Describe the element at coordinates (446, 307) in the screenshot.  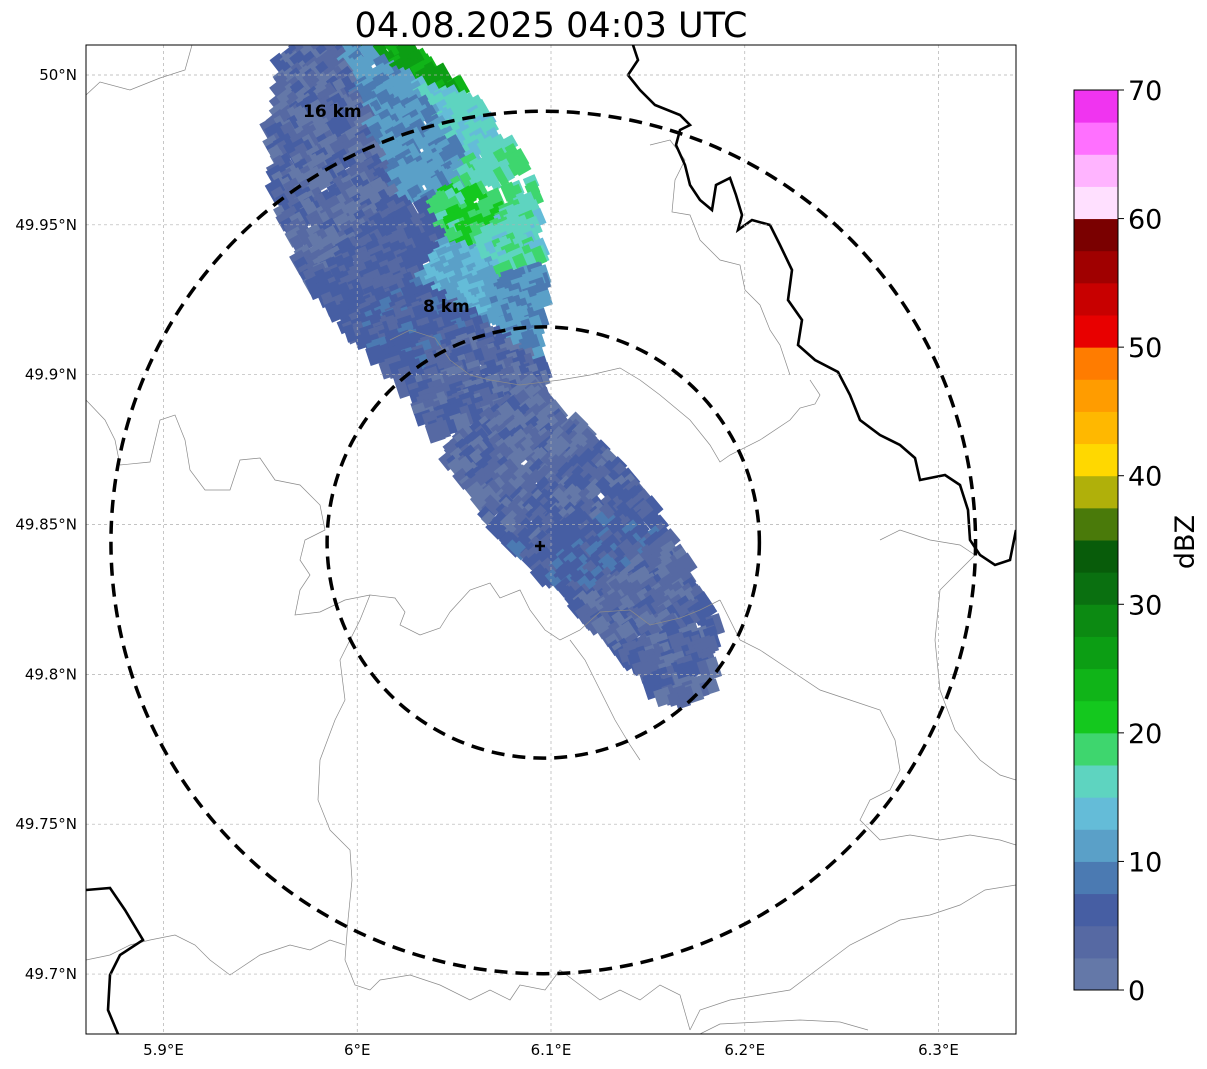
I see `ring-label-8km: 8 km` at that location.